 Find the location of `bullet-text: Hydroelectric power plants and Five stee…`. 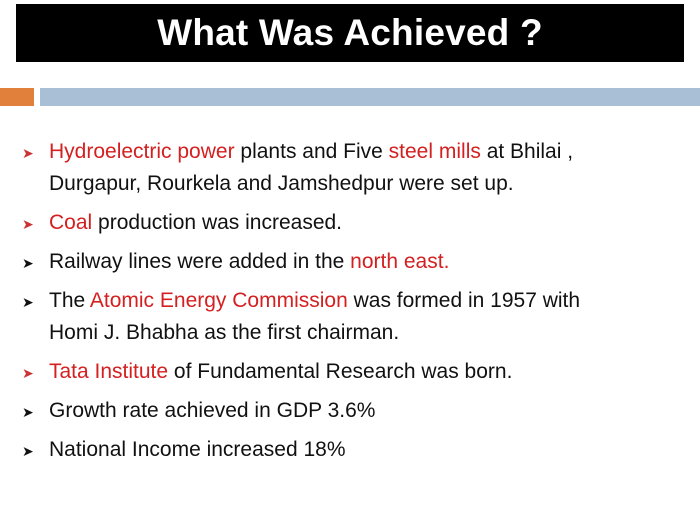

bullet-text: Hydroelectric power plants and Five stee… is located at coordinates (365, 168).